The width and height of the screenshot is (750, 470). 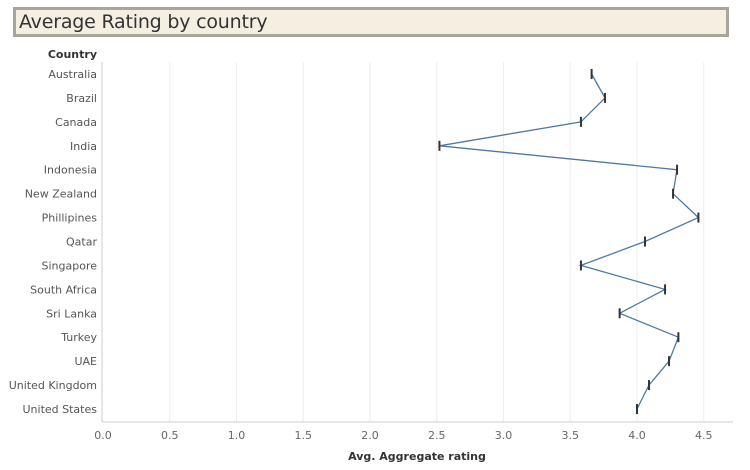 I want to click on title-box: Average Rating by country, so click(x=371, y=22).